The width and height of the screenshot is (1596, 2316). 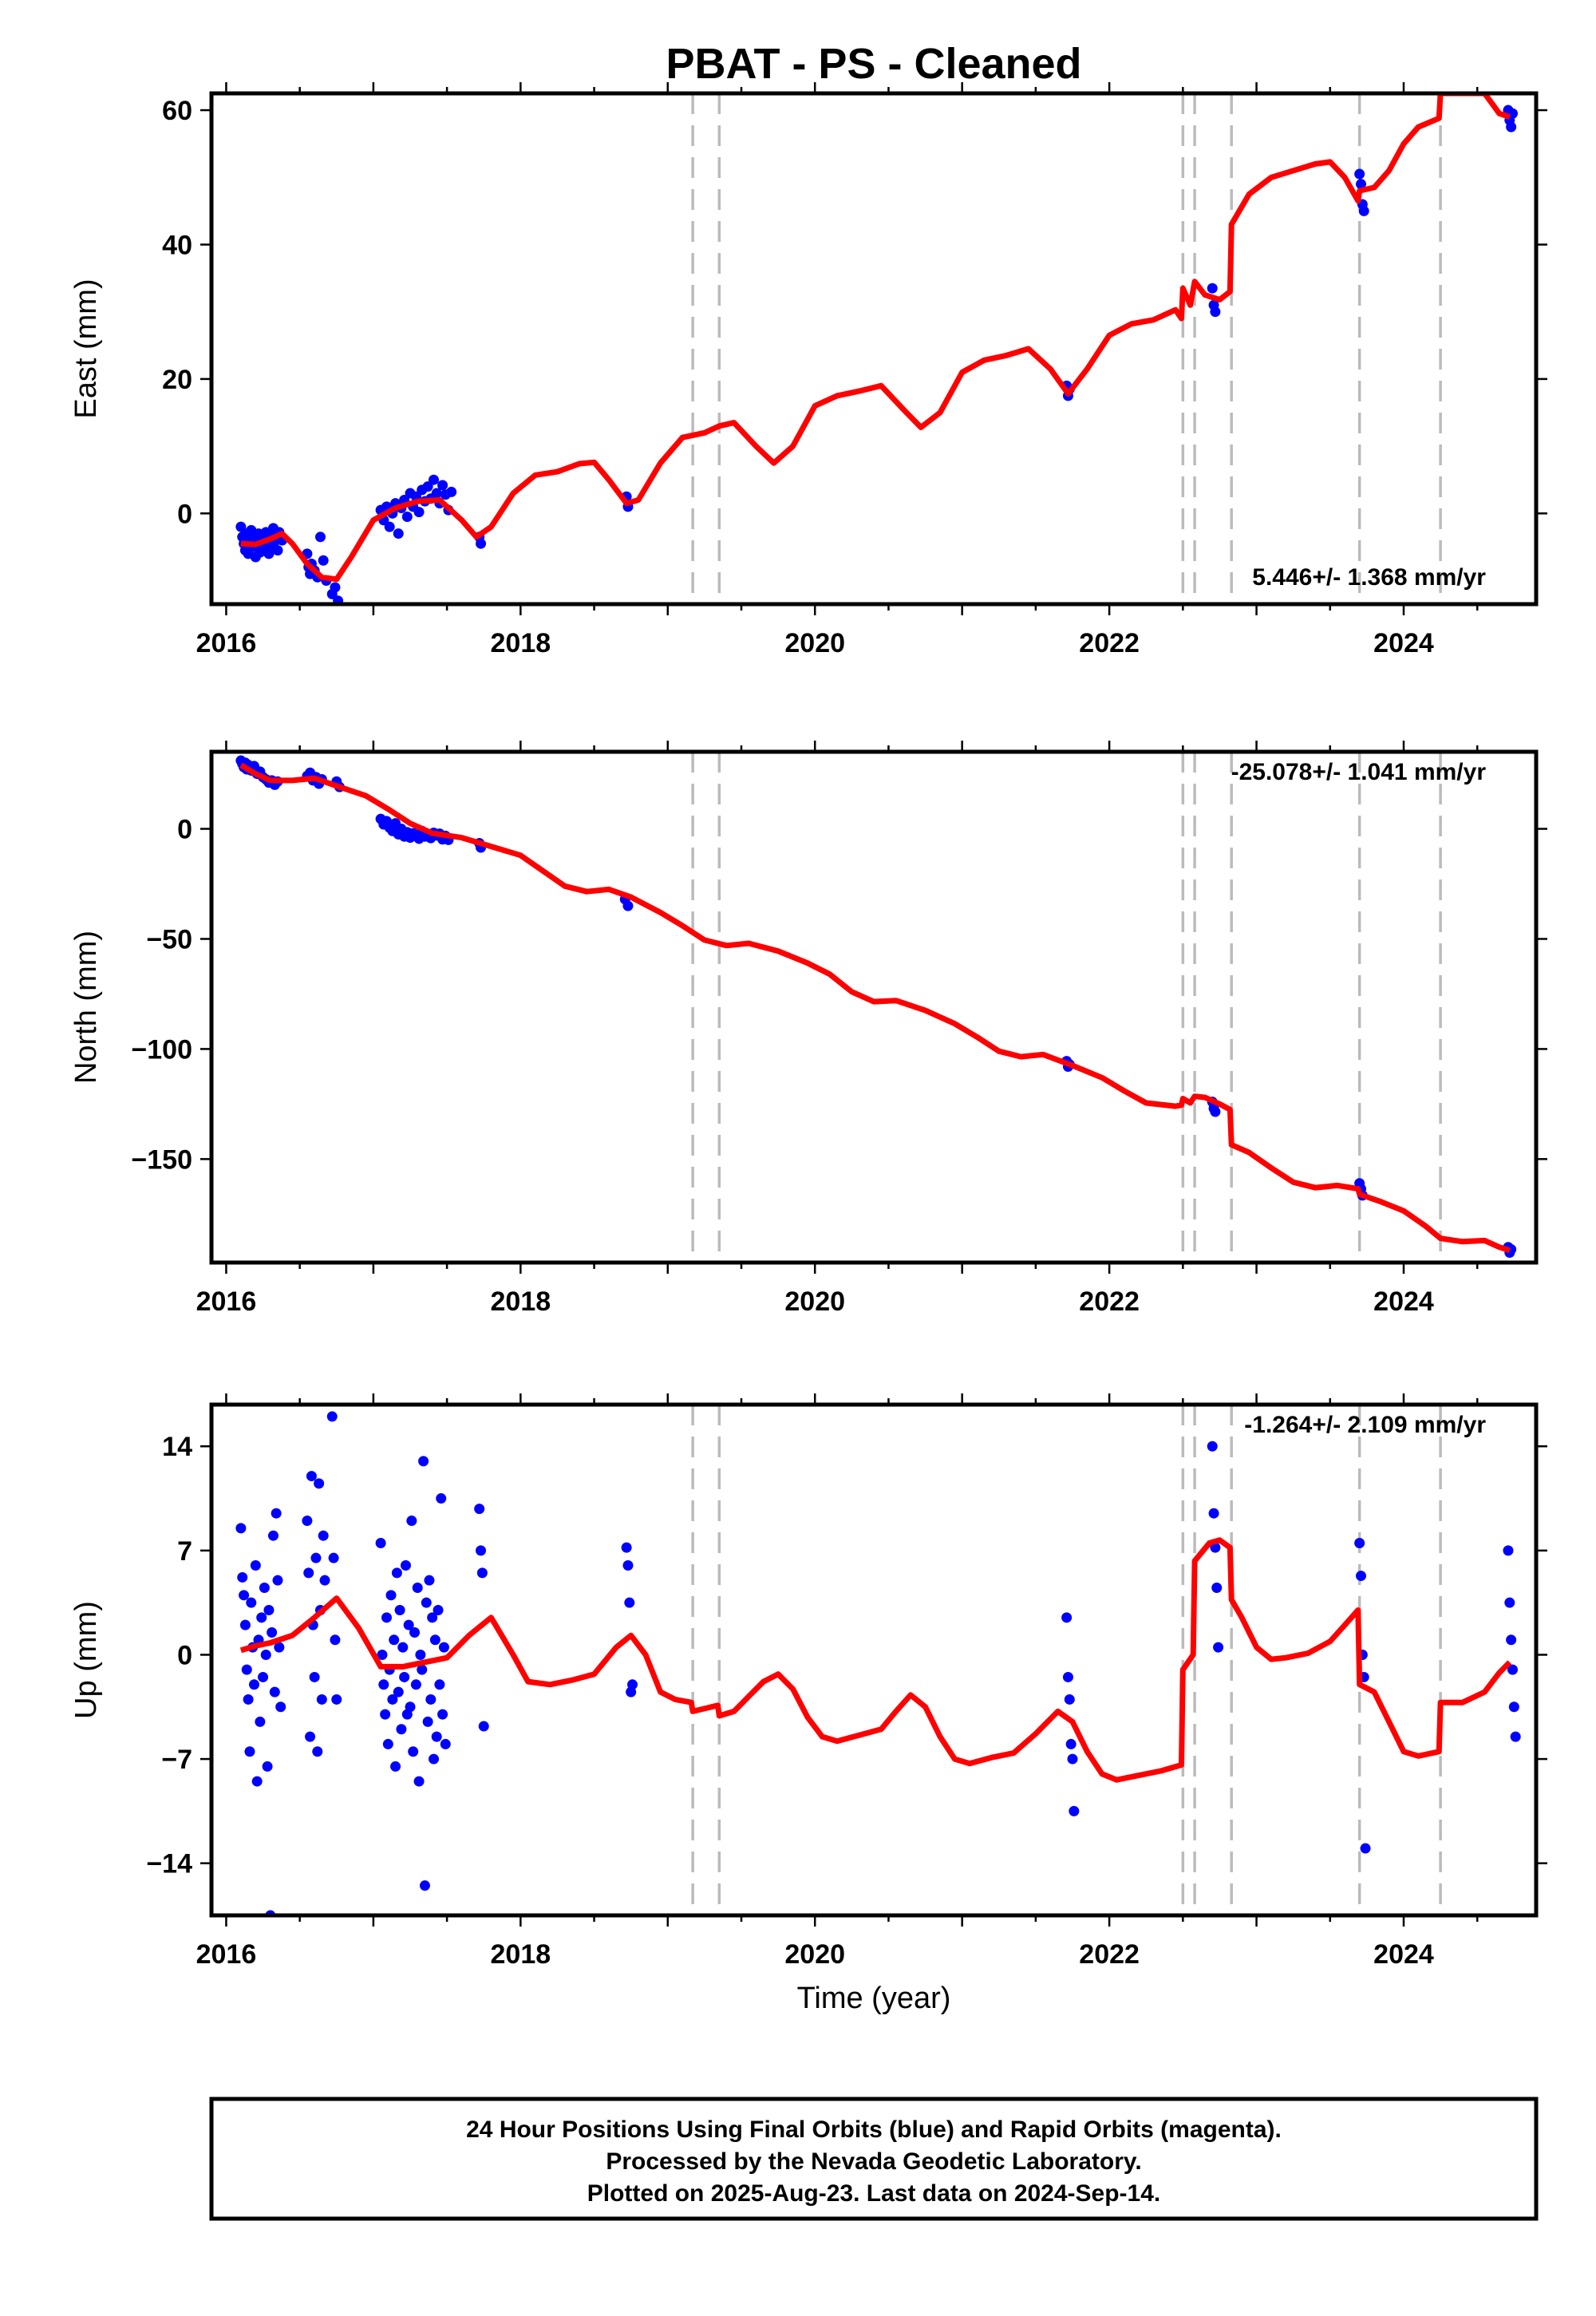 I want to click on up-model-line, so click(x=875, y=1660).